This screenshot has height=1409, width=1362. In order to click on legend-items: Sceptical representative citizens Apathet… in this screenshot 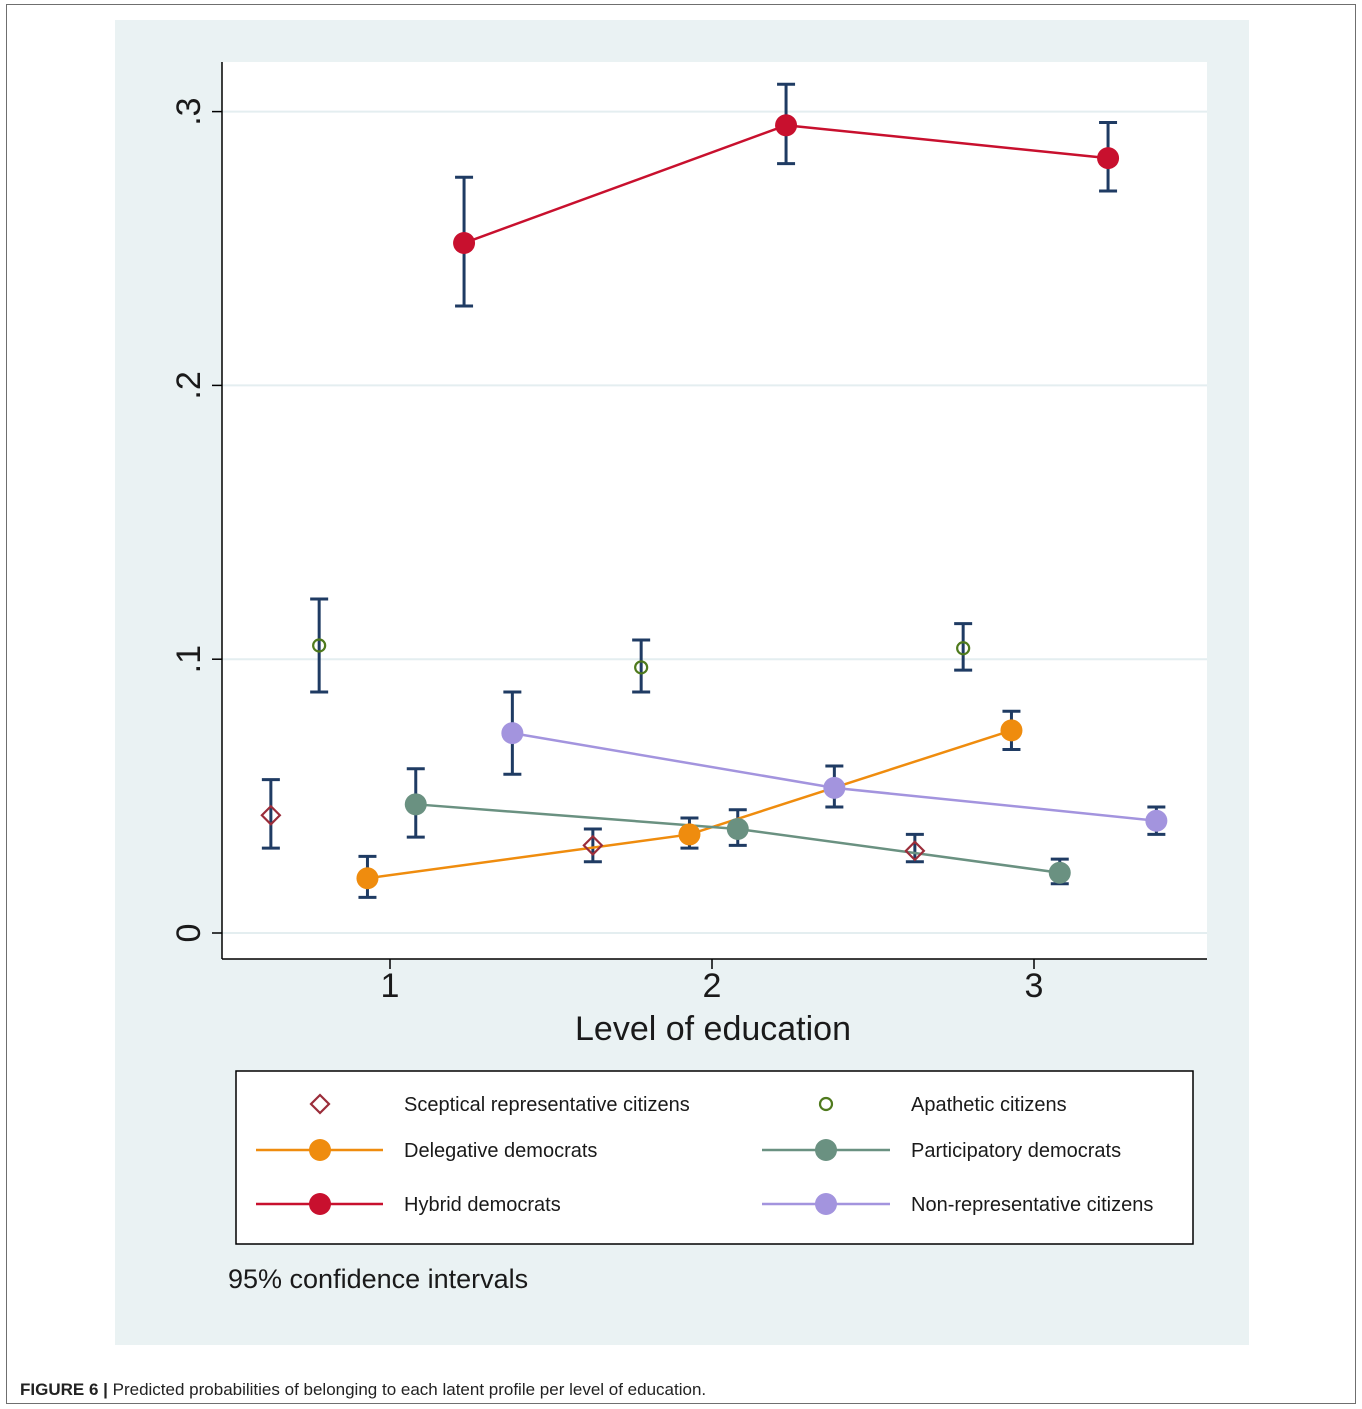, I will do `click(704, 1154)`.